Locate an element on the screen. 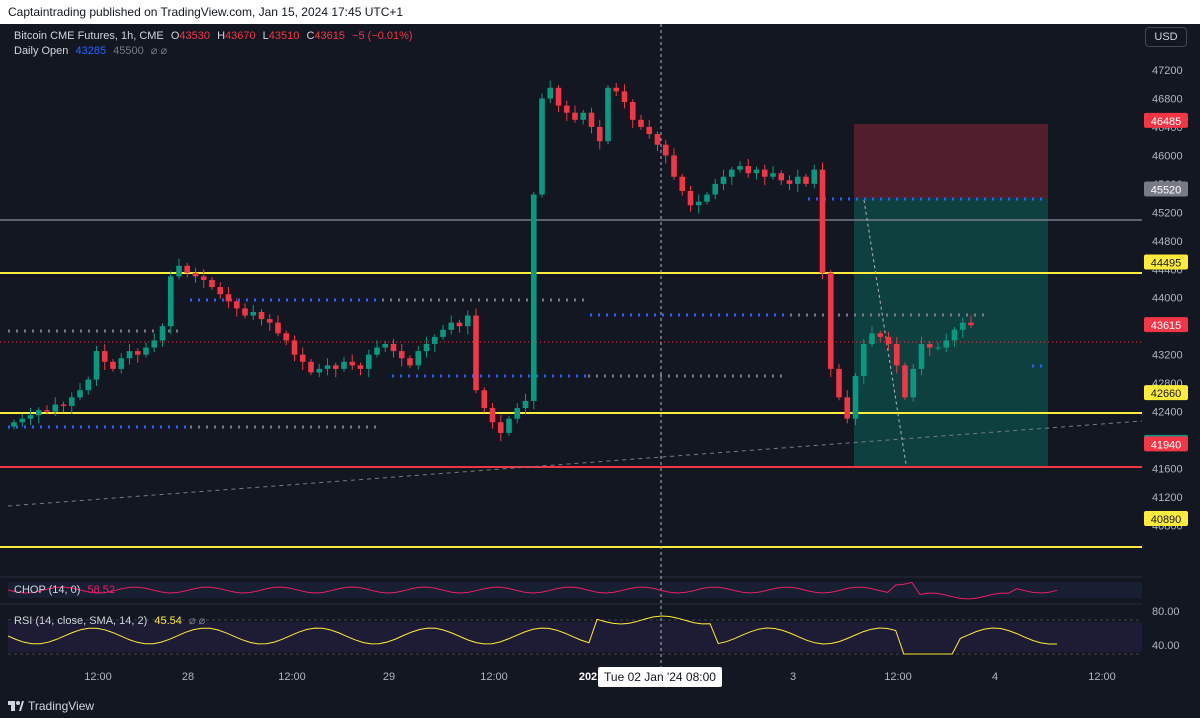  x-label: 29 is located at coordinates (389, 677).